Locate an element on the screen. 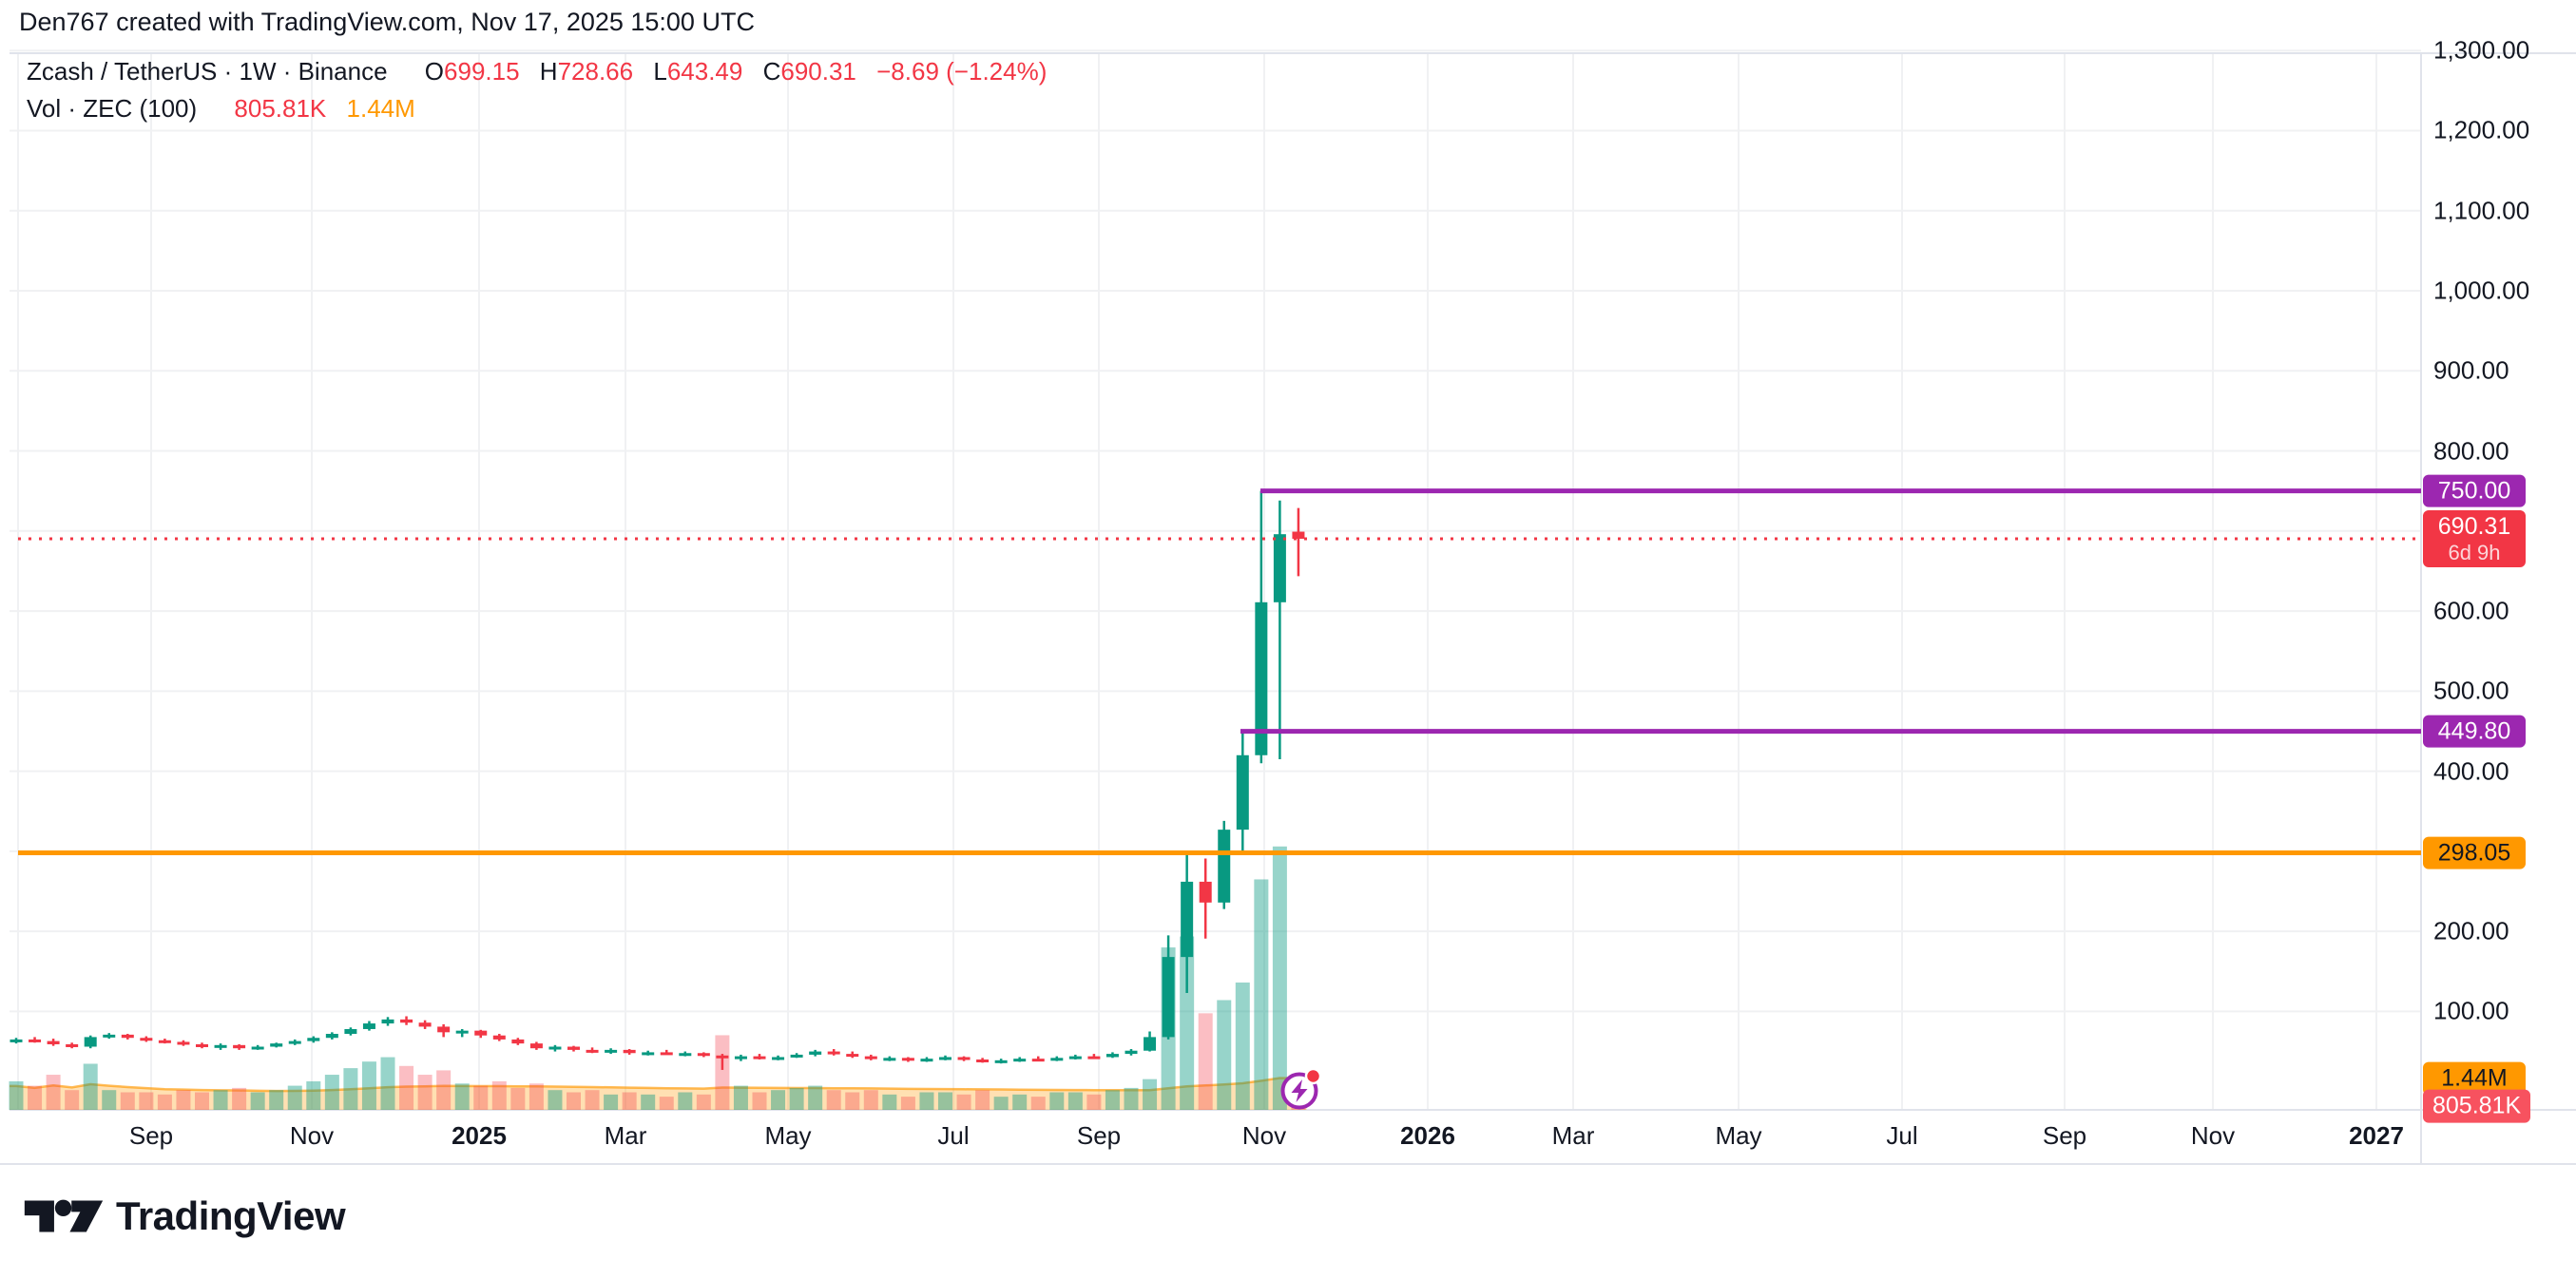  current-price-badge: 690.31 6d 9h is located at coordinates (2475, 538).